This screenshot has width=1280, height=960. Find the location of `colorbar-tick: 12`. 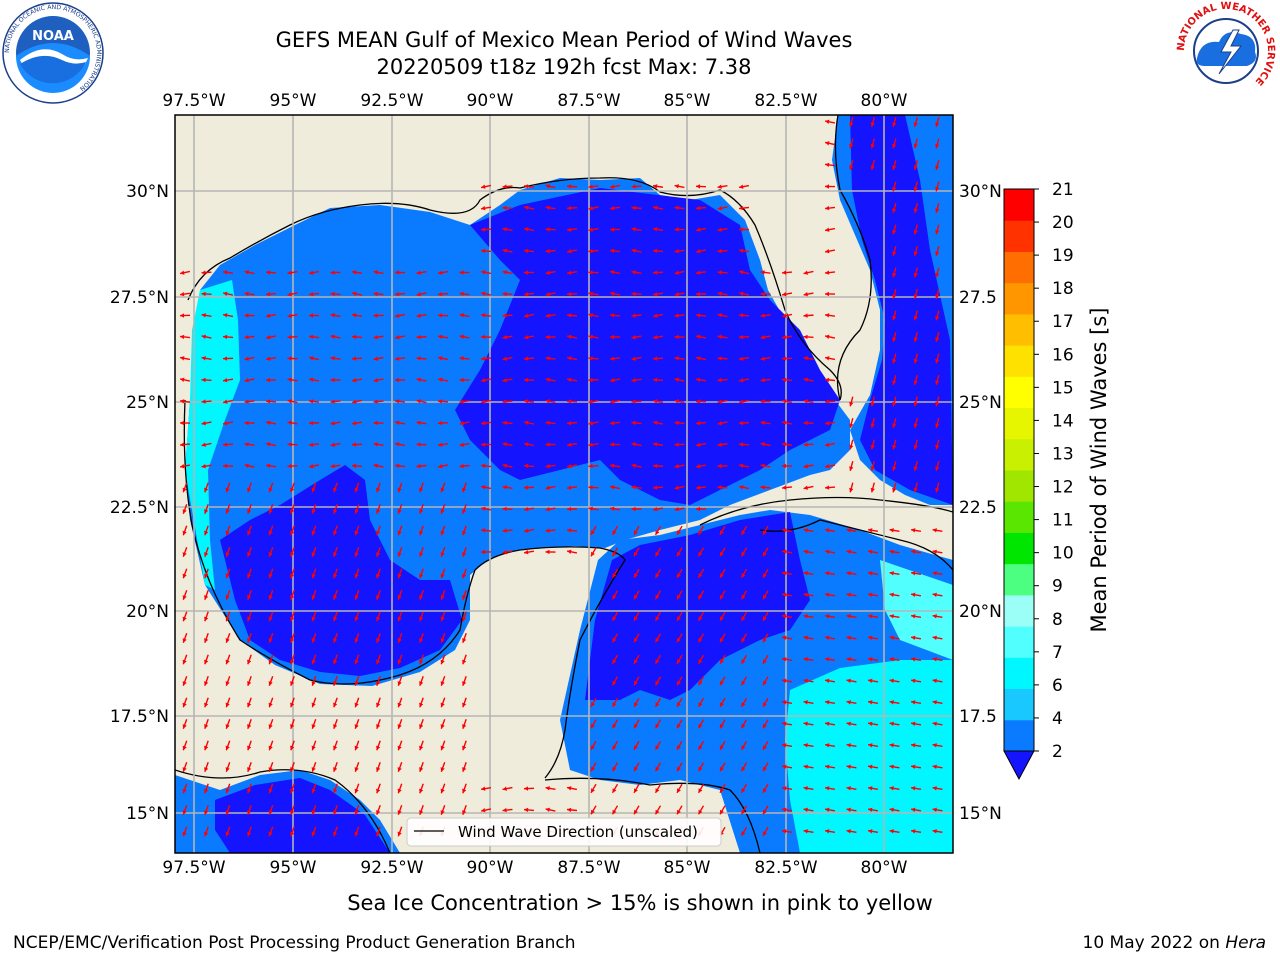

colorbar-tick: 12 is located at coordinates (1063, 488).